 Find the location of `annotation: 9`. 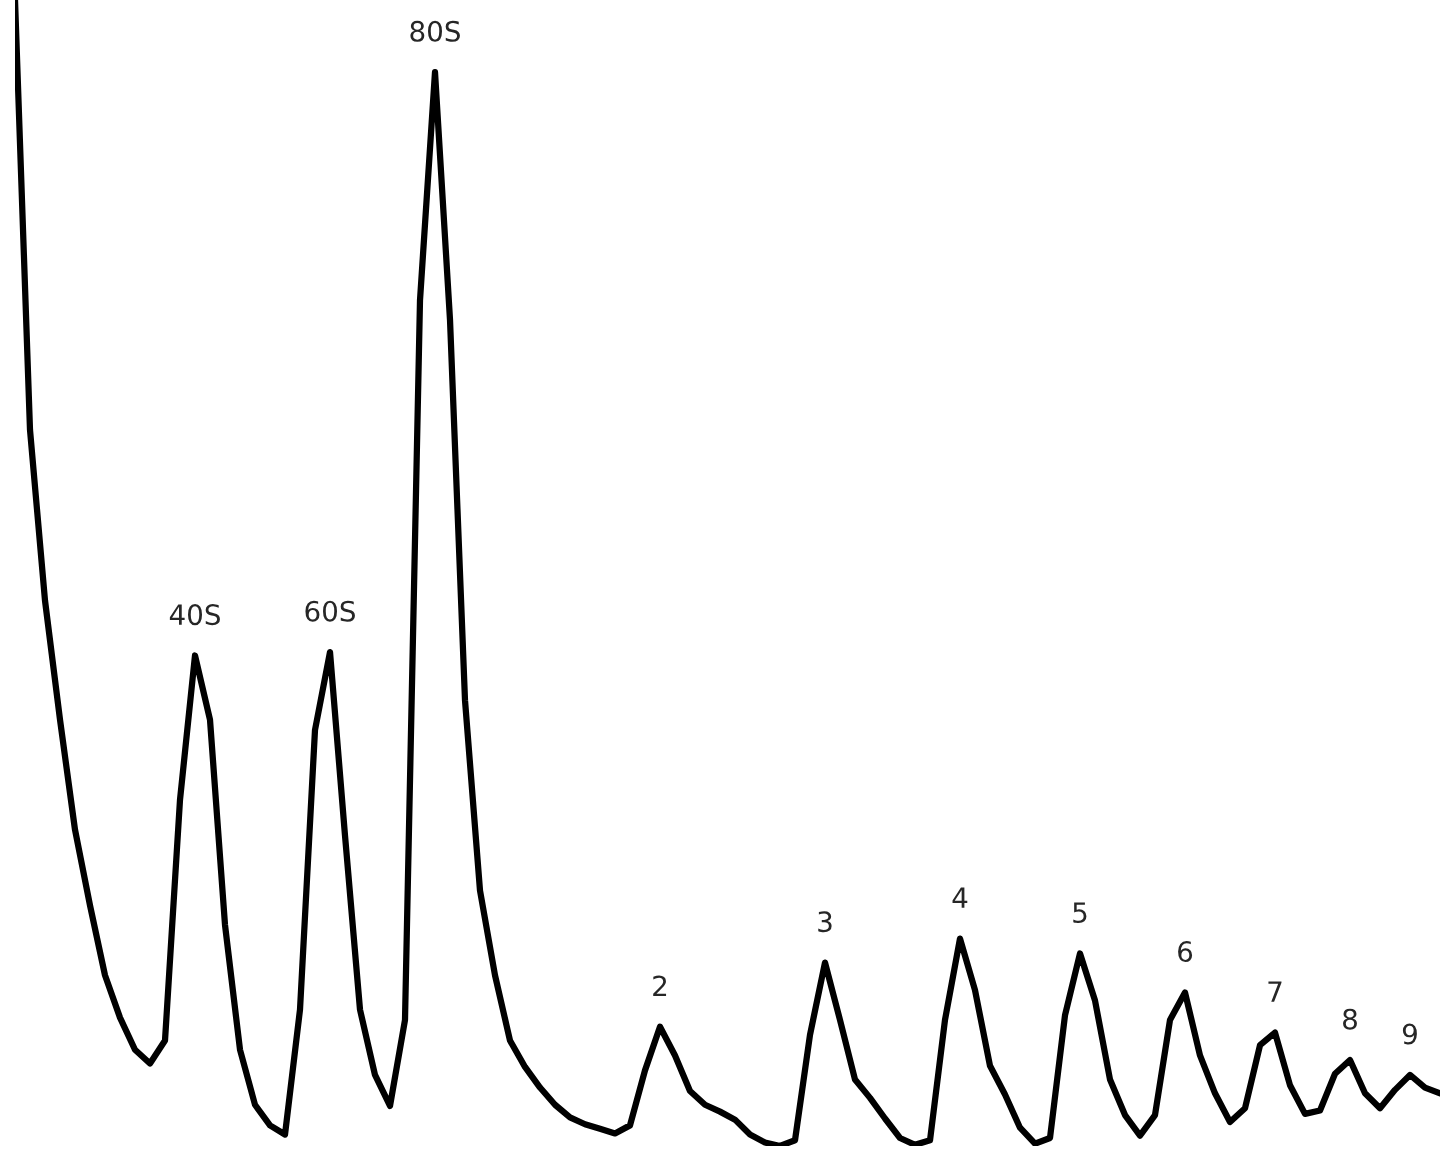

annotation: 9 is located at coordinates (1409, 1034).